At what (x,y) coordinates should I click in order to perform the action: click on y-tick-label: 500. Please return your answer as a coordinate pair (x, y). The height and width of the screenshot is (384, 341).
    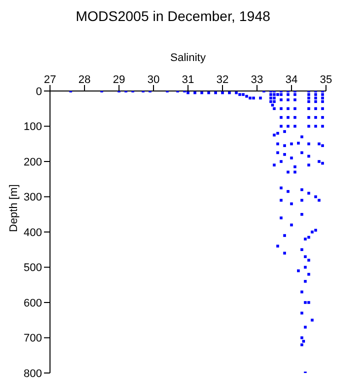
    Looking at the image, I should click on (33, 268).